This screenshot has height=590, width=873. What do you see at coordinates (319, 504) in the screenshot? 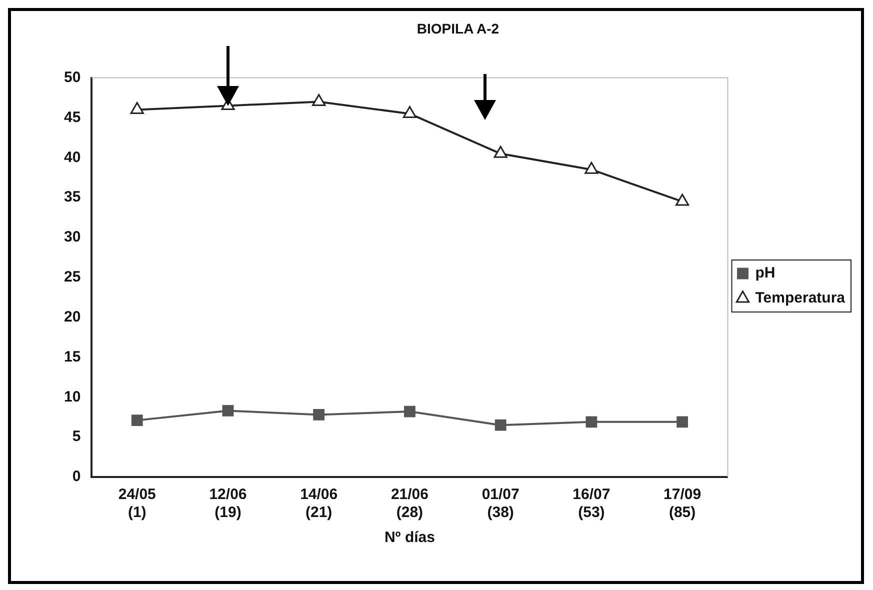
I see `x-tick-label: 14/06 (21)` at bounding box center [319, 504].